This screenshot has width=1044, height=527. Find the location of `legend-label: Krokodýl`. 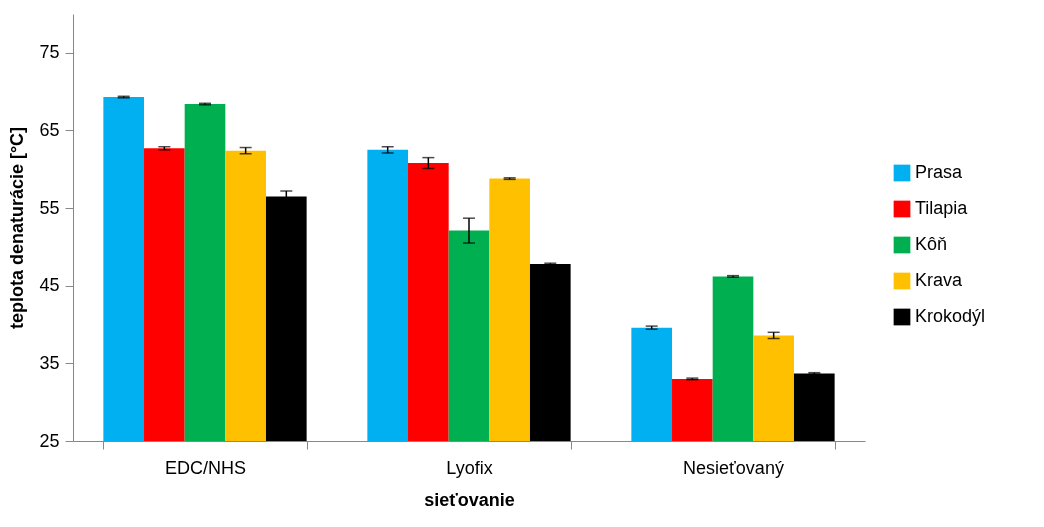

legend-label: Krokodýl is located at coordinates (950, 316).